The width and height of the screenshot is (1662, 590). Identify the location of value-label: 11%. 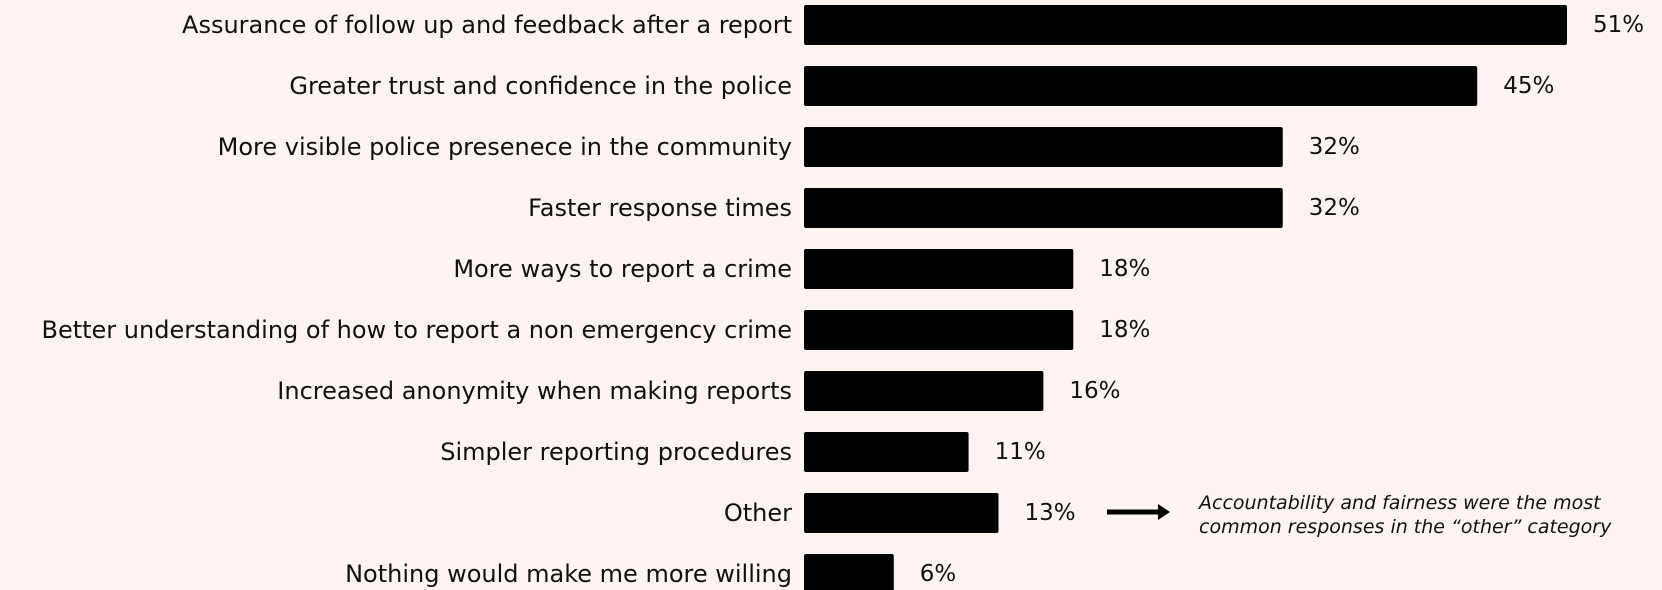
(1020, 452).